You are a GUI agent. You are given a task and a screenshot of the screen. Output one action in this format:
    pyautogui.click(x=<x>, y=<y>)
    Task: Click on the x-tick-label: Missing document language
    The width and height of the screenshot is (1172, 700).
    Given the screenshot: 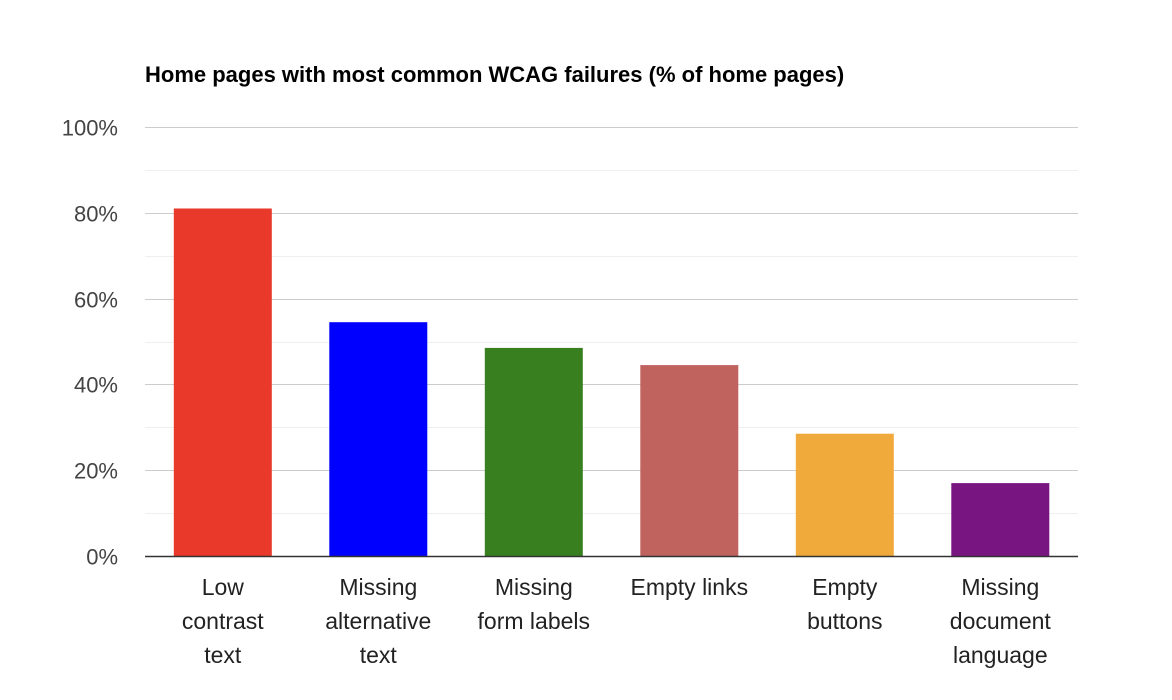 What is the action you would take?
    pyautogui.click(x=1001, y=621)
    